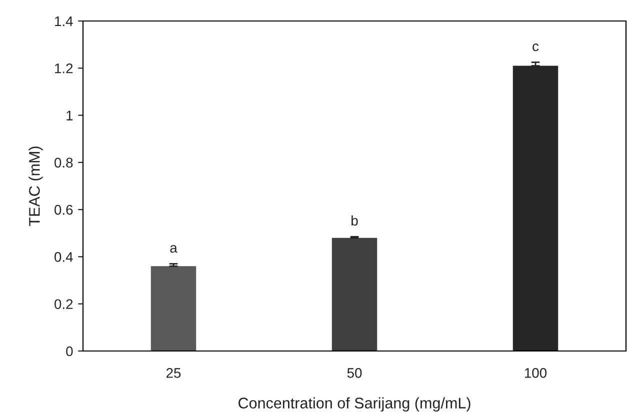 The width and height of the screenshot is (638, 418). I want to click on y-tick-label: 0.8, so click(63, 163).